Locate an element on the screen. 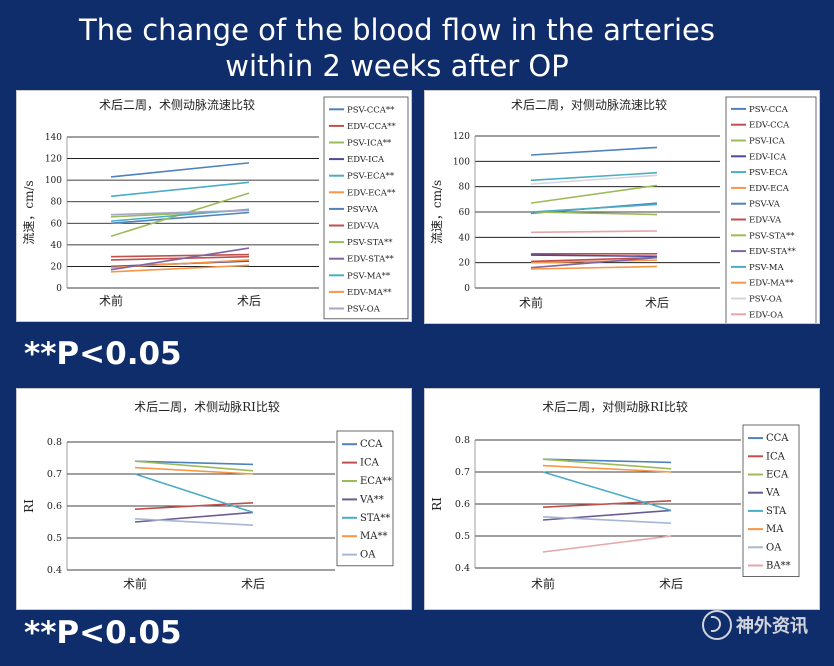 This screenshot has width=834, height=666. legend-label: MA** is located at coordinates (373, 536).